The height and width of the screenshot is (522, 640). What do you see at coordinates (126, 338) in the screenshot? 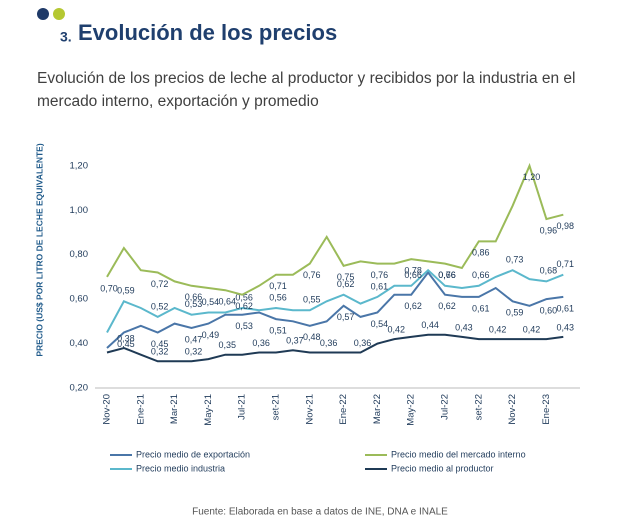
I see `data-label: 0,38` at bounding box center [126, 338].